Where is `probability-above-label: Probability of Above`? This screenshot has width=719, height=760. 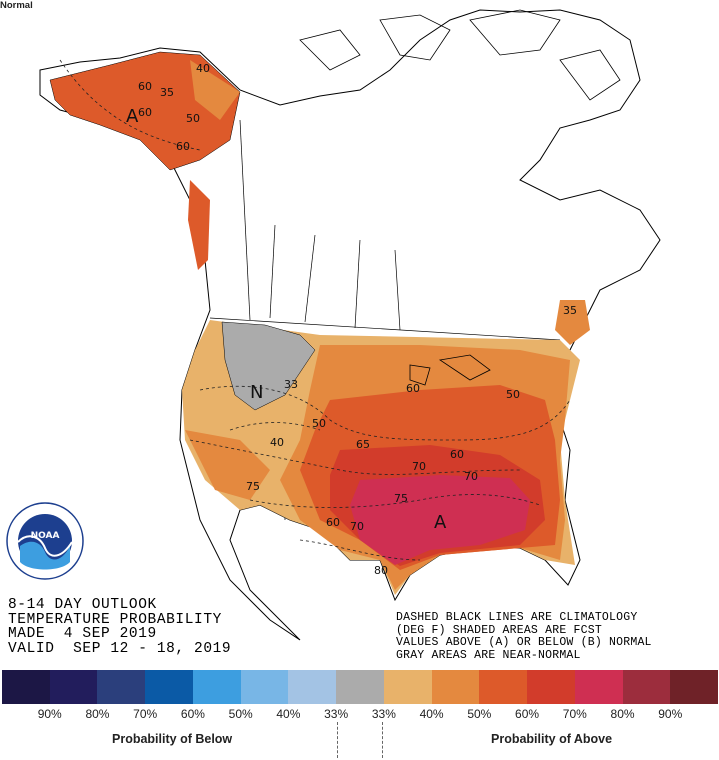 probability-above-label: Probability of Above is located at coordinates (552, 739).